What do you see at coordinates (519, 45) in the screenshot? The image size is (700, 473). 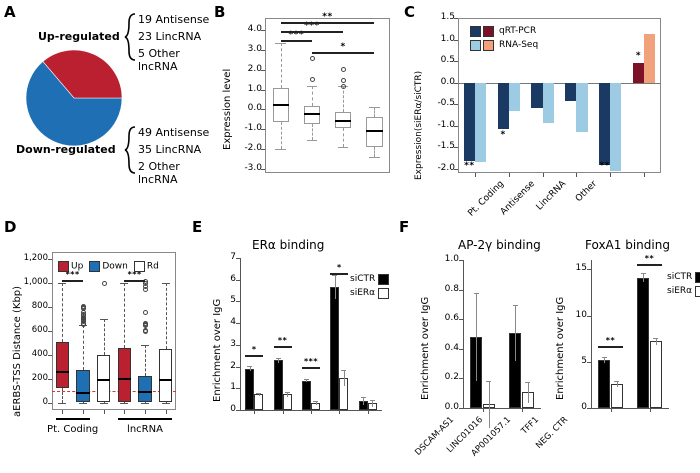 I see `panel-c-legend-label-1: RNA-Seq` at bounding box center [519, 45].